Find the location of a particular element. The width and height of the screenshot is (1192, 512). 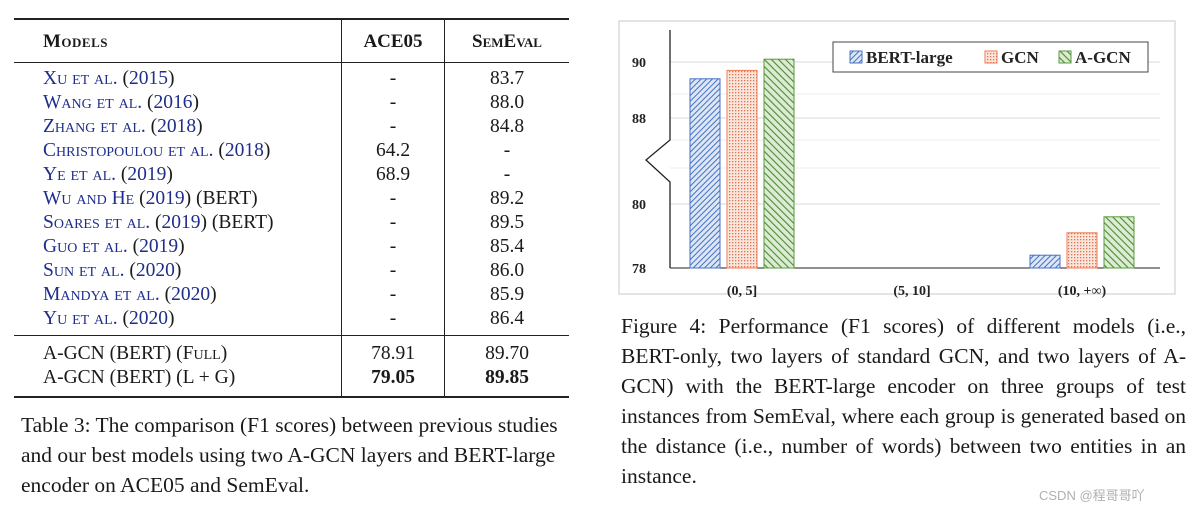

semeval-score: 89.70 is located at coordinates (506, 350).